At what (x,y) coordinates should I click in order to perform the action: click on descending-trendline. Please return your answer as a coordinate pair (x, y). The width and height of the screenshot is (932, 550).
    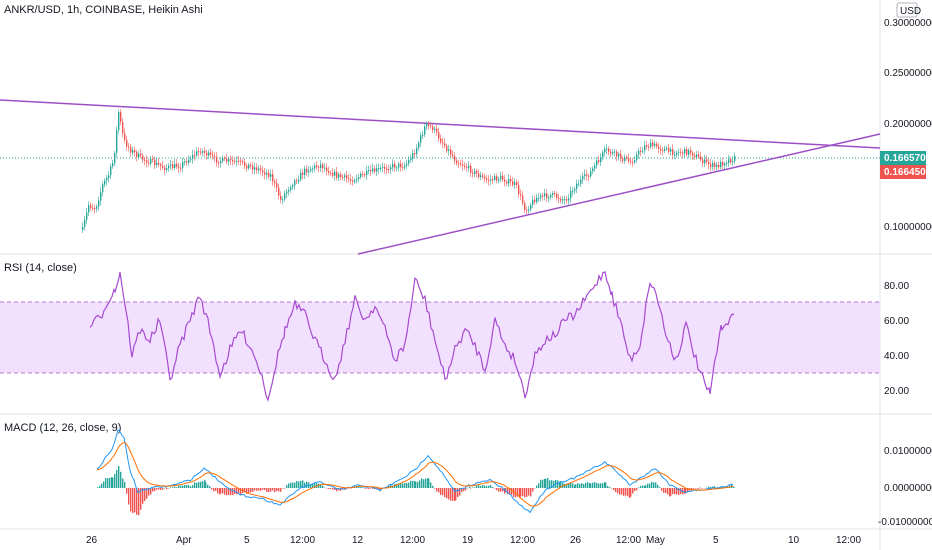
    Looking at the image, I should click on (440, 124).